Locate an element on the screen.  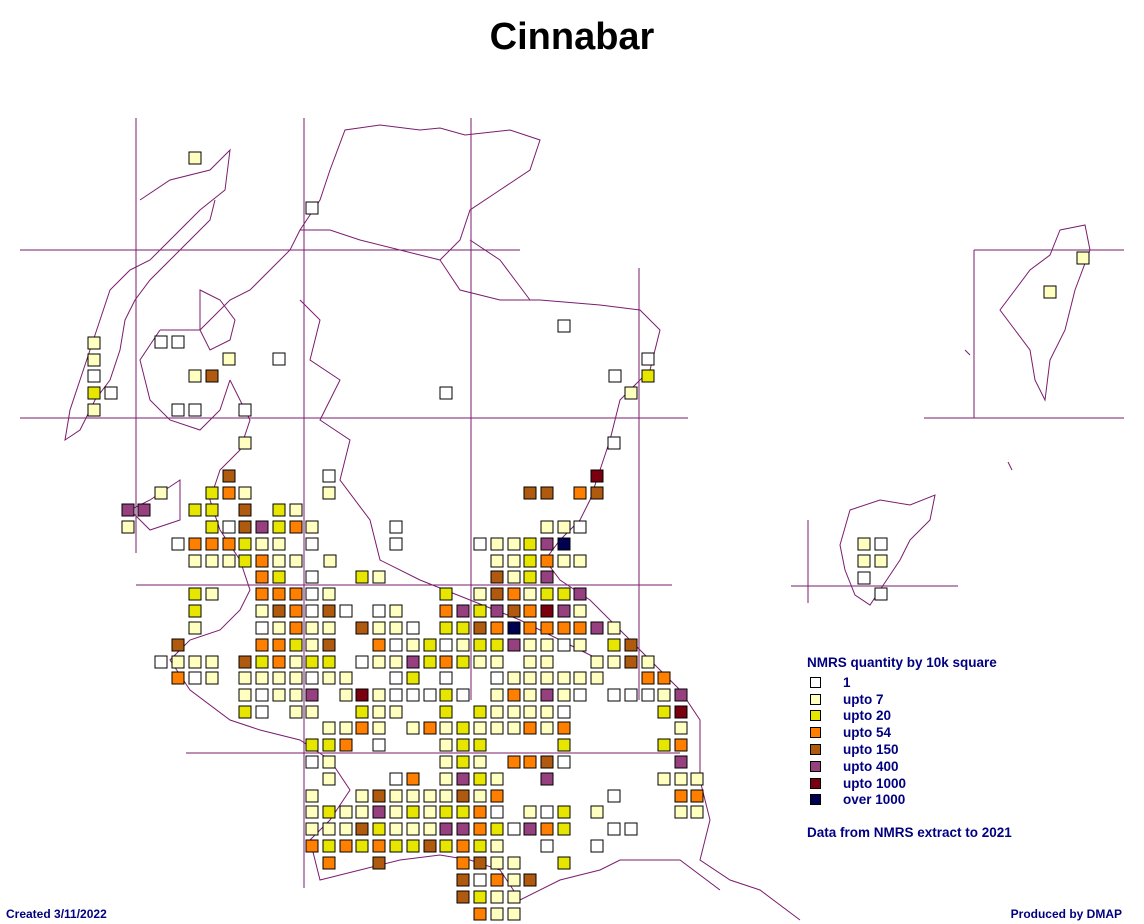
legend-label: upto 7 is located at coordinates (863, 699).